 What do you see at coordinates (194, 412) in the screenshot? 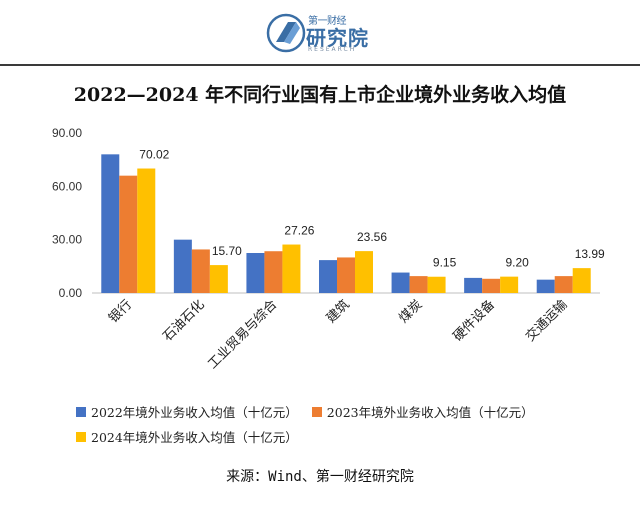
I see `legend-label-2022: 2022年境外业务收入均值（十亿元）` at bounding box center [194, 412].